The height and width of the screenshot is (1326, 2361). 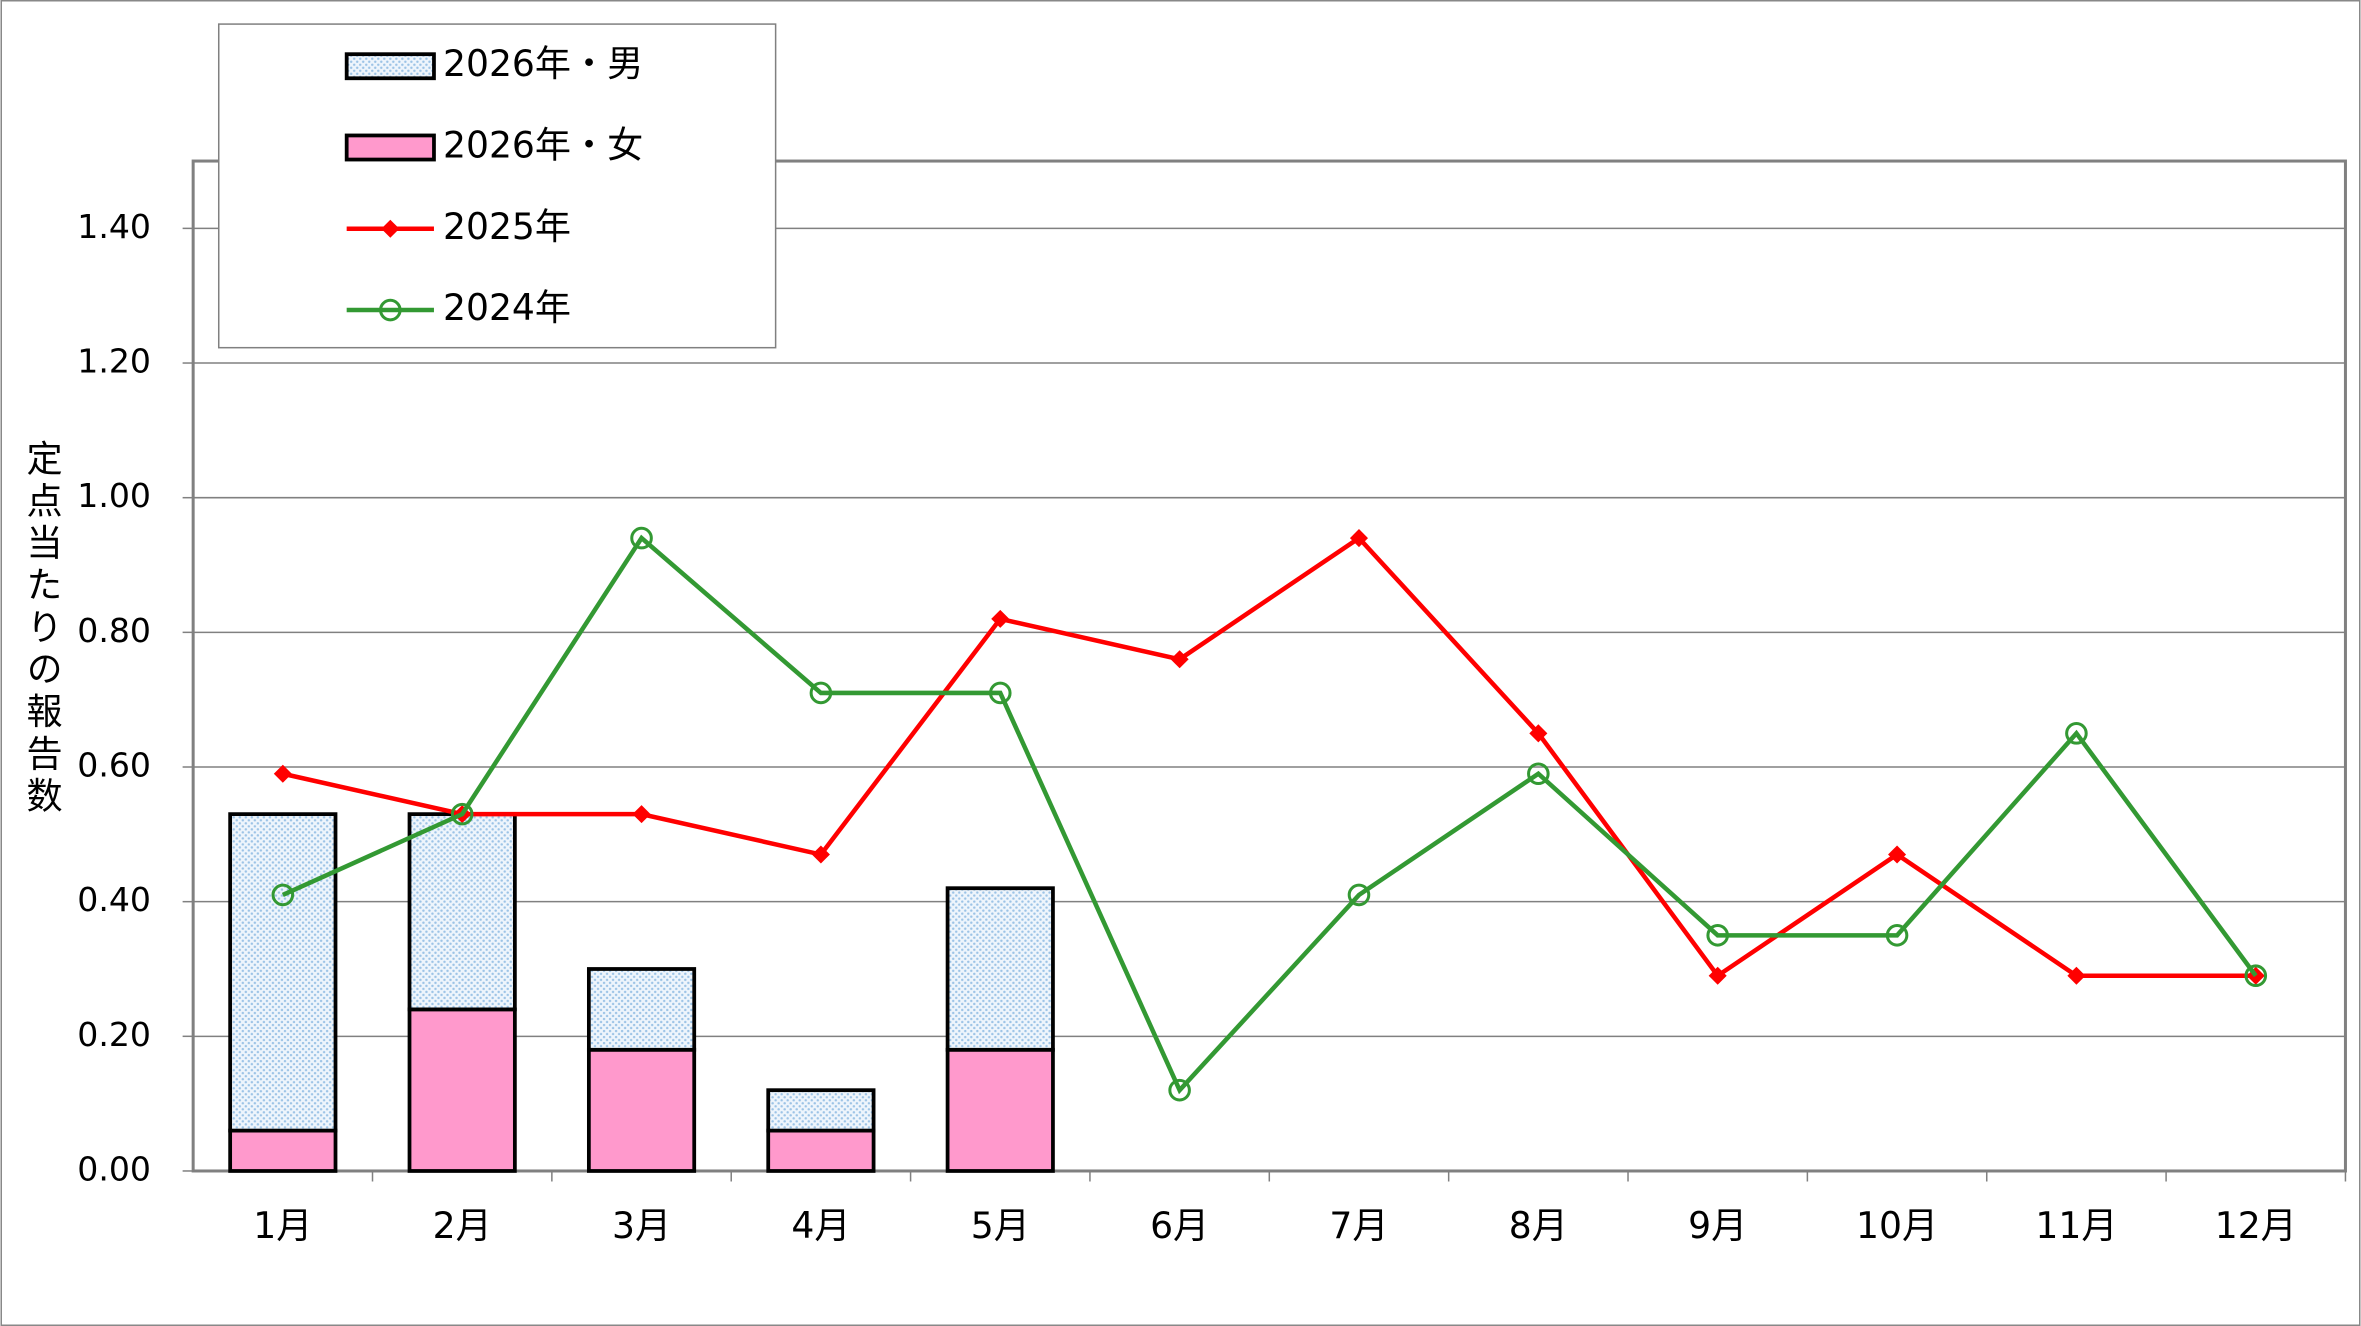 What do you see at coordinates (114, 899) in the screenshot?
I see `y-tick-label: 0.40` at bounding box center [114, 899].